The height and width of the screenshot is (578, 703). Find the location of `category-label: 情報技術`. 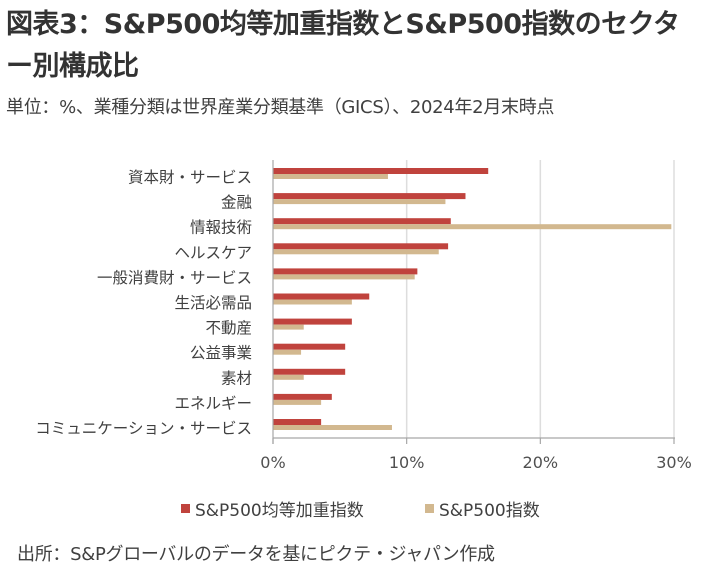

category-label: 情報技術 is located at coordinates (221, 228).